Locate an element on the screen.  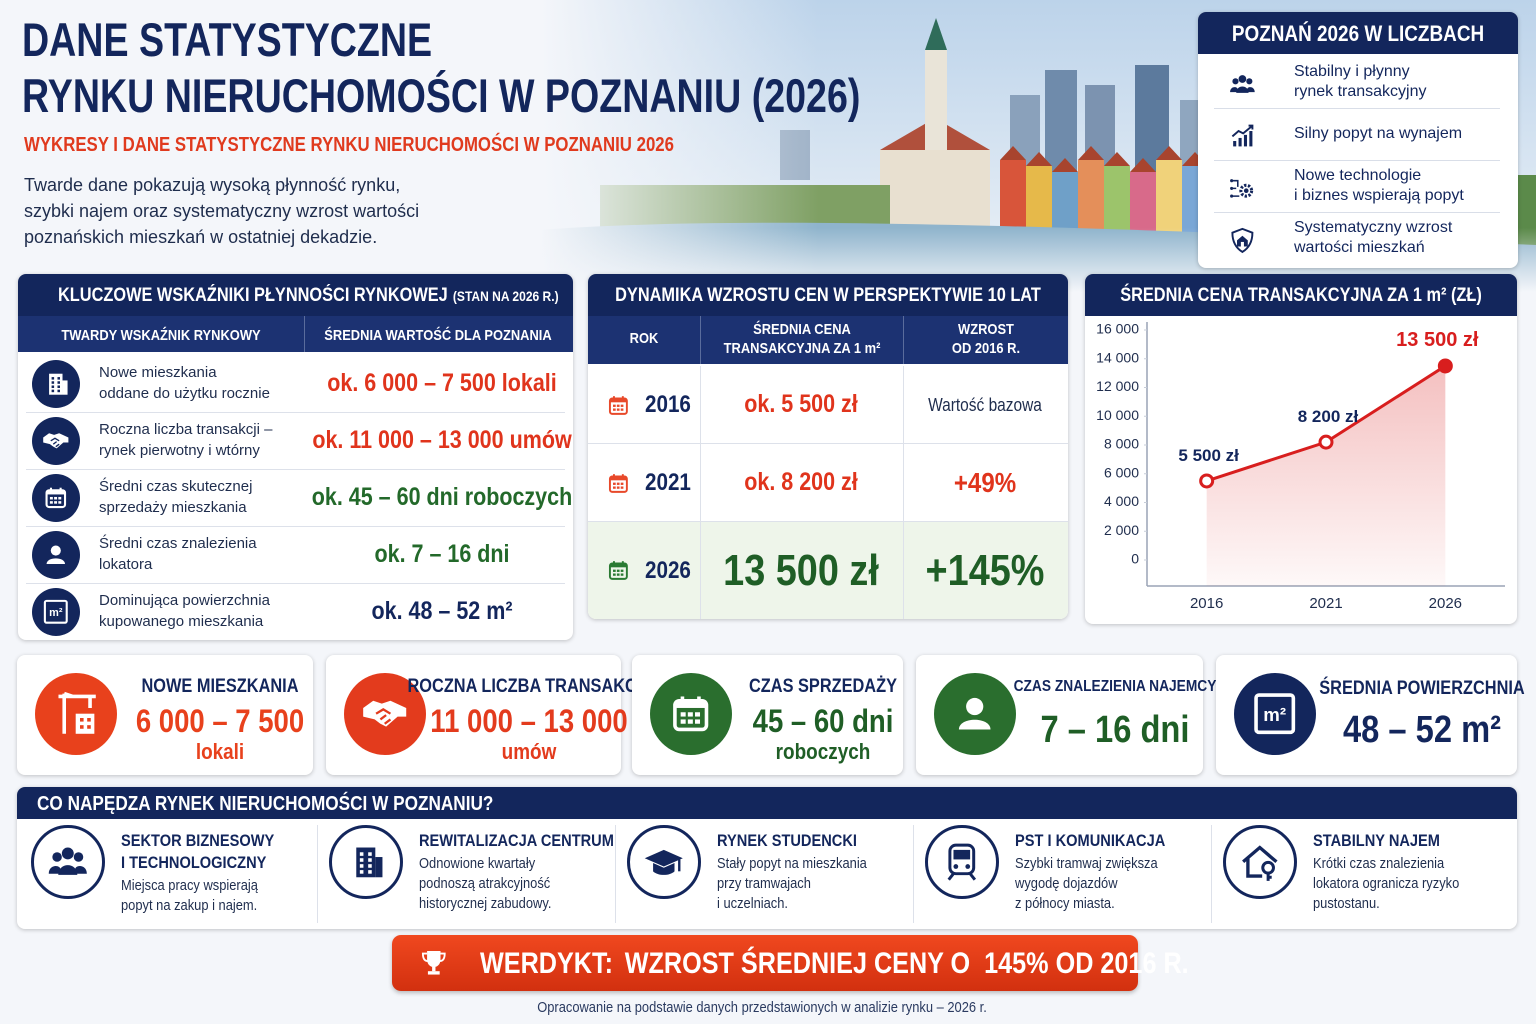
panel-header: ŚREDNIA CENA TRANSAKCYJNA ZA 1 m² (ZŁ) is located at coordinates (1301, 295).